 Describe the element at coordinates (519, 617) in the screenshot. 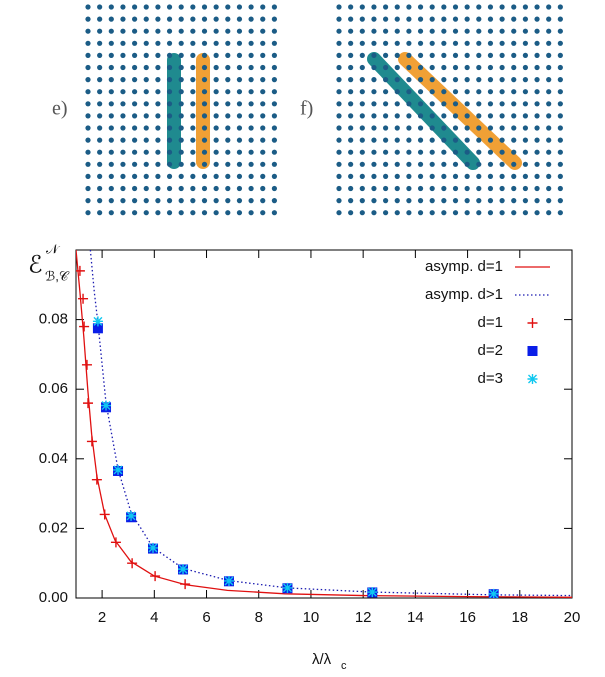

I see `x-tick-label: 18` at that location.